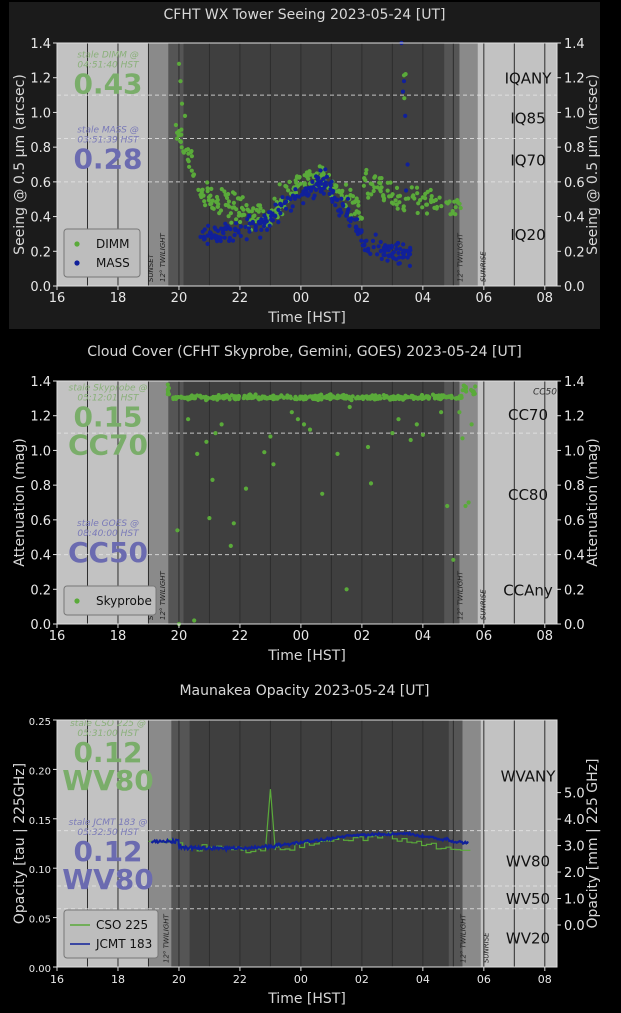 The height and width of the screenshot is (1013, 621). I want to click on y-right-axis-label: Seeing @ 0.5 μm (arcsec), so click(593, 164).